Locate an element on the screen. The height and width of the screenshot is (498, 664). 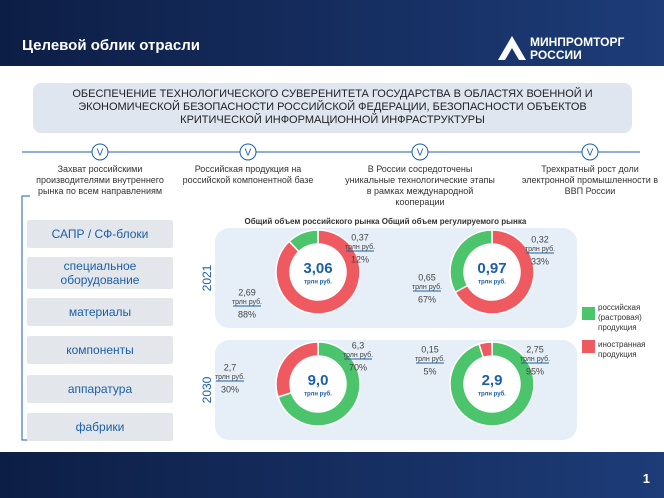
column-title: Общий объем регулируемого рынка is located at coordinates (454, 221).